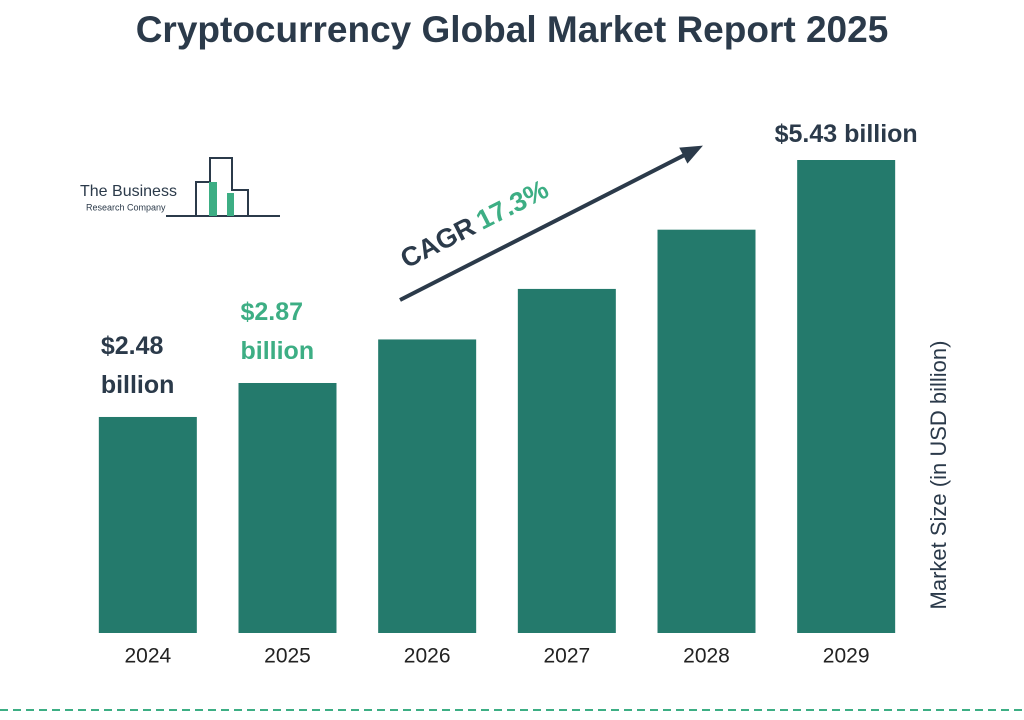 The width and height of the screenshot is (1024, 720). What do you see at coordinates (846, 656) in the screenshot?
I see `x-tick-label: 2029` at bounding box center [846, 656].